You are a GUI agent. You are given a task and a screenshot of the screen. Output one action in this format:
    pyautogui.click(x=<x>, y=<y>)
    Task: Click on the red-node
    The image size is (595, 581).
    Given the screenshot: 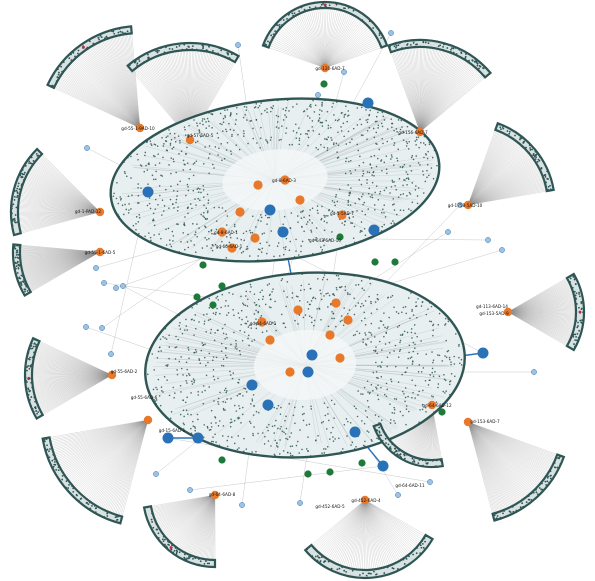 What is the action you would take?
    pyautogui.click(x=83, y=47)
    